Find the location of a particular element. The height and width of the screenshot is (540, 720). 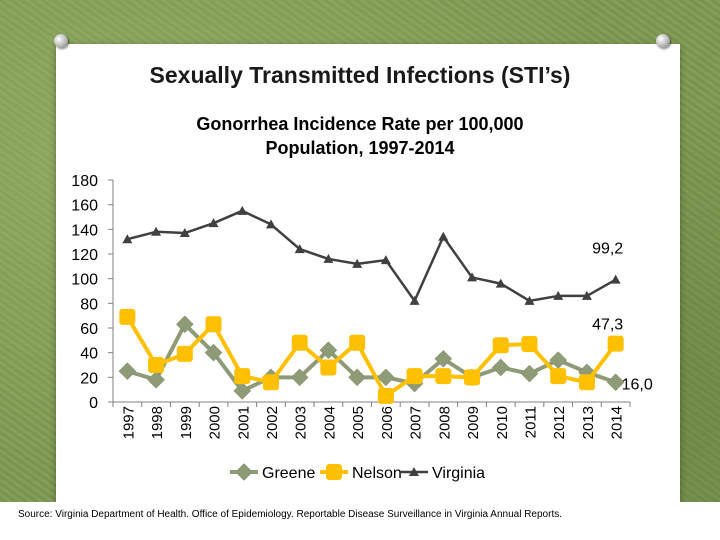

slide-title: Sexually Transmitted Infections (STI’s) is located at coordinates (360, 75).